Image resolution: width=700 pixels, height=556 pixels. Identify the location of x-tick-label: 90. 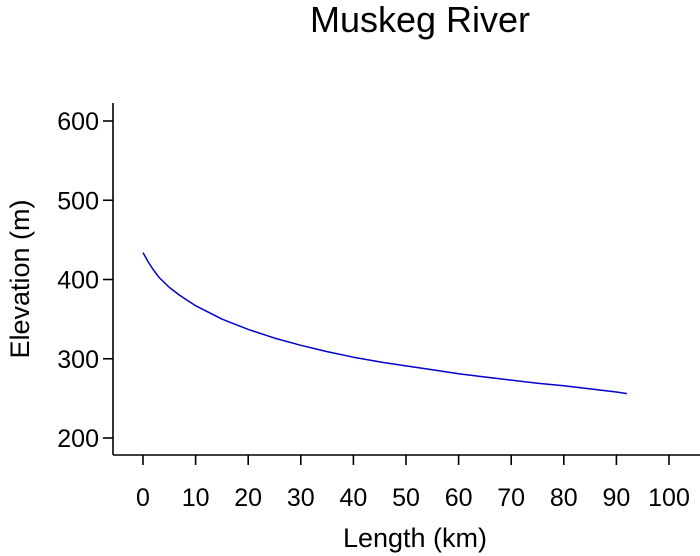
(616, 498).